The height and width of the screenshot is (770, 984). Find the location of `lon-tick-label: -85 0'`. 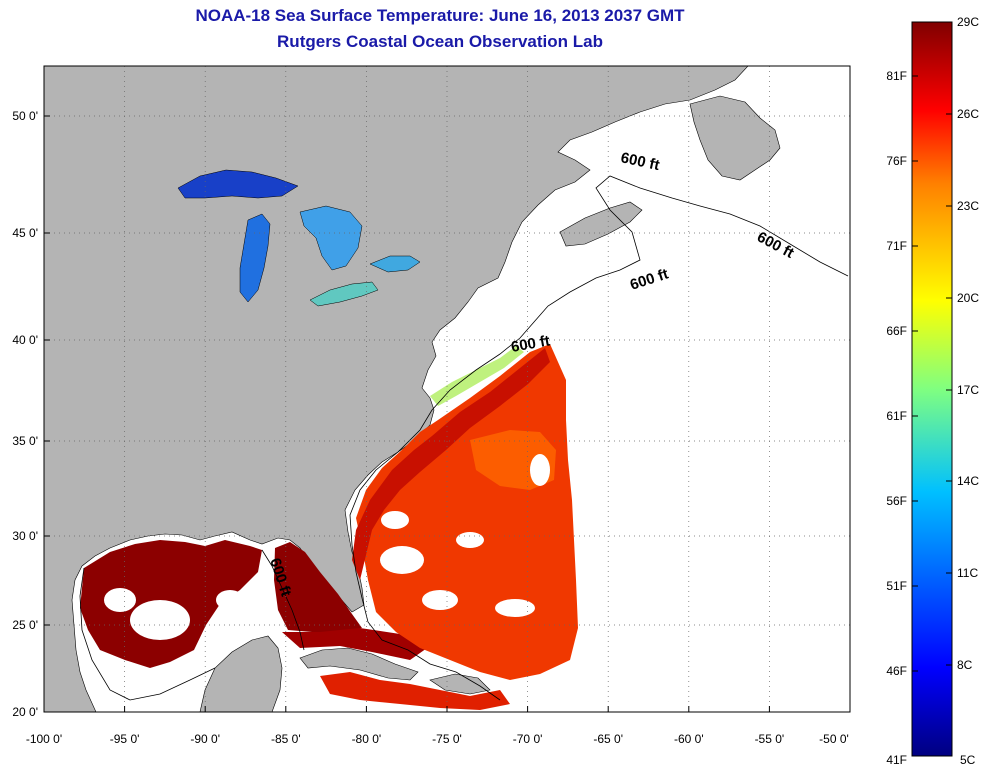

lon-tick-label: -85 0' is located at coordinates (286, 739).